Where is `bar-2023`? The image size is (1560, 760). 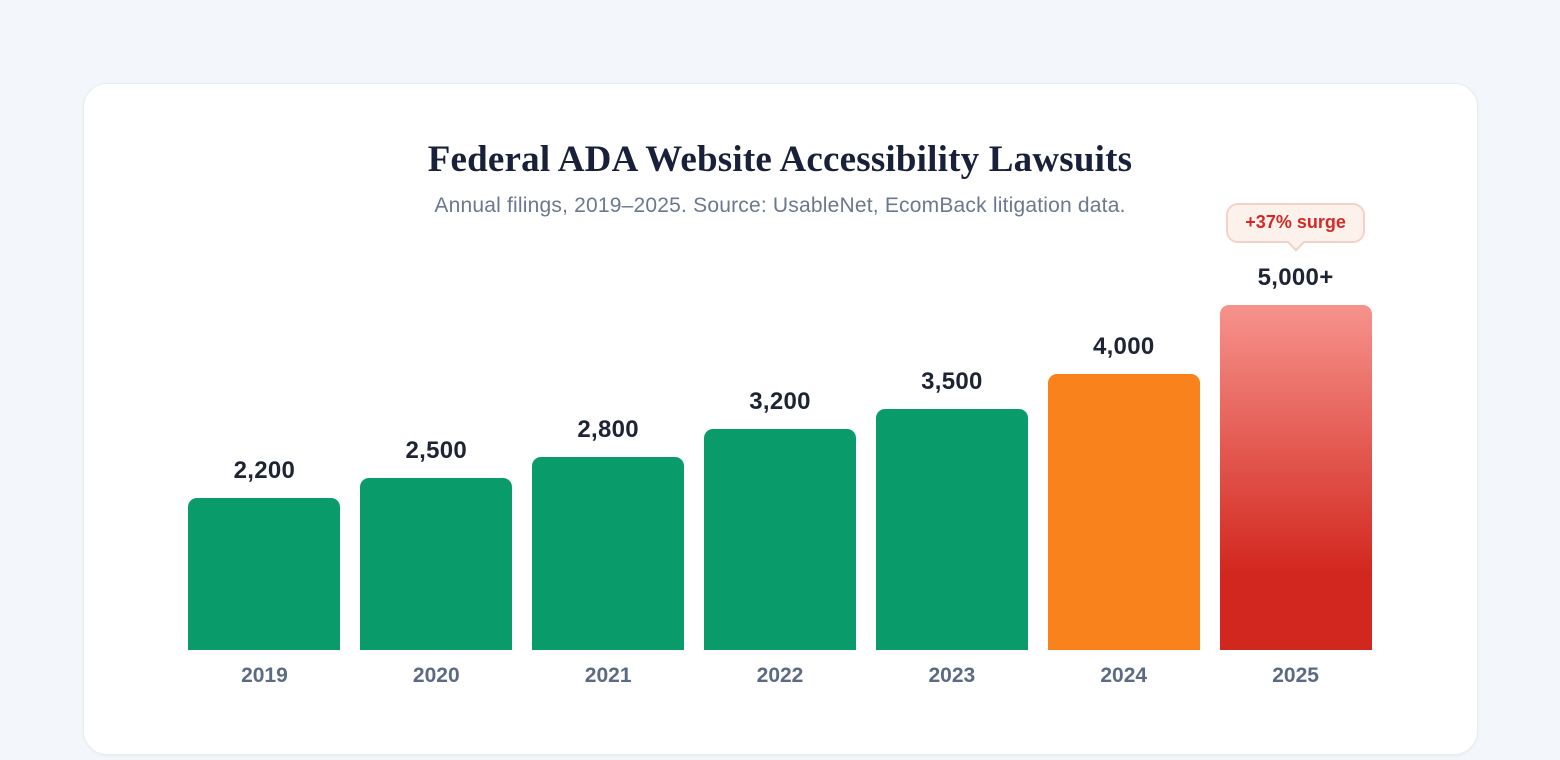
bar-2023 is located at coordinates (951, 529).